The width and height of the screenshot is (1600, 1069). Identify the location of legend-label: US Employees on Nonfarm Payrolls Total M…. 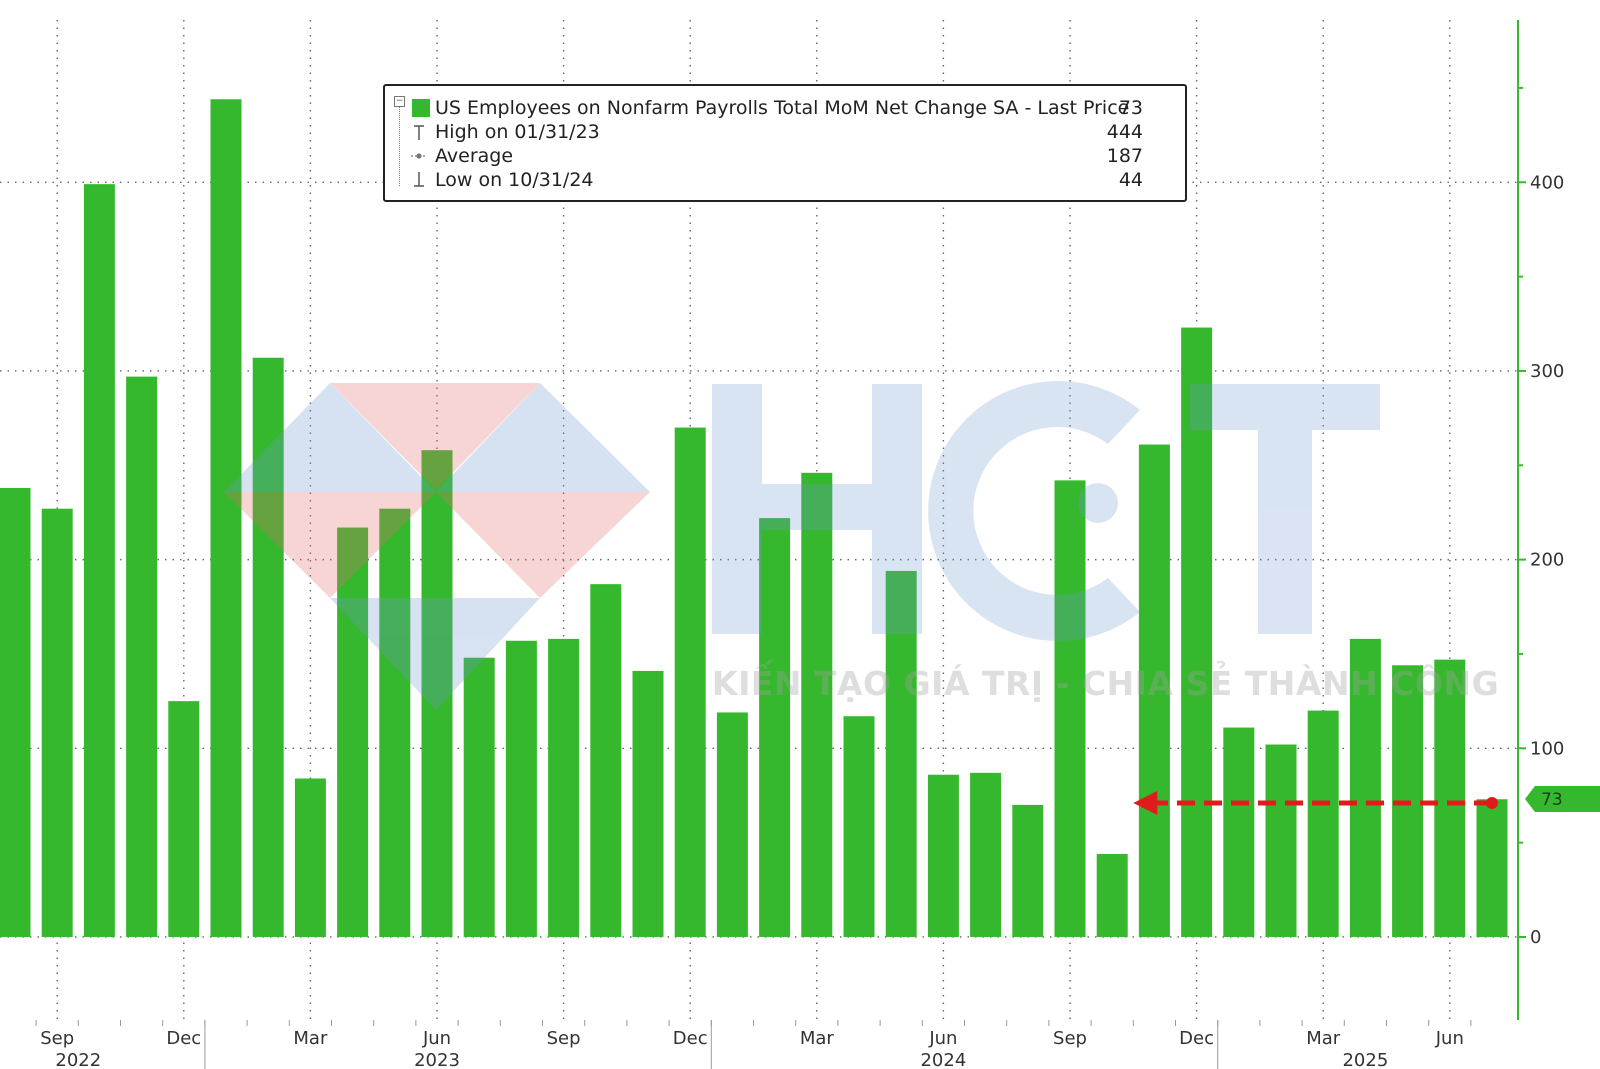
(782, 108).